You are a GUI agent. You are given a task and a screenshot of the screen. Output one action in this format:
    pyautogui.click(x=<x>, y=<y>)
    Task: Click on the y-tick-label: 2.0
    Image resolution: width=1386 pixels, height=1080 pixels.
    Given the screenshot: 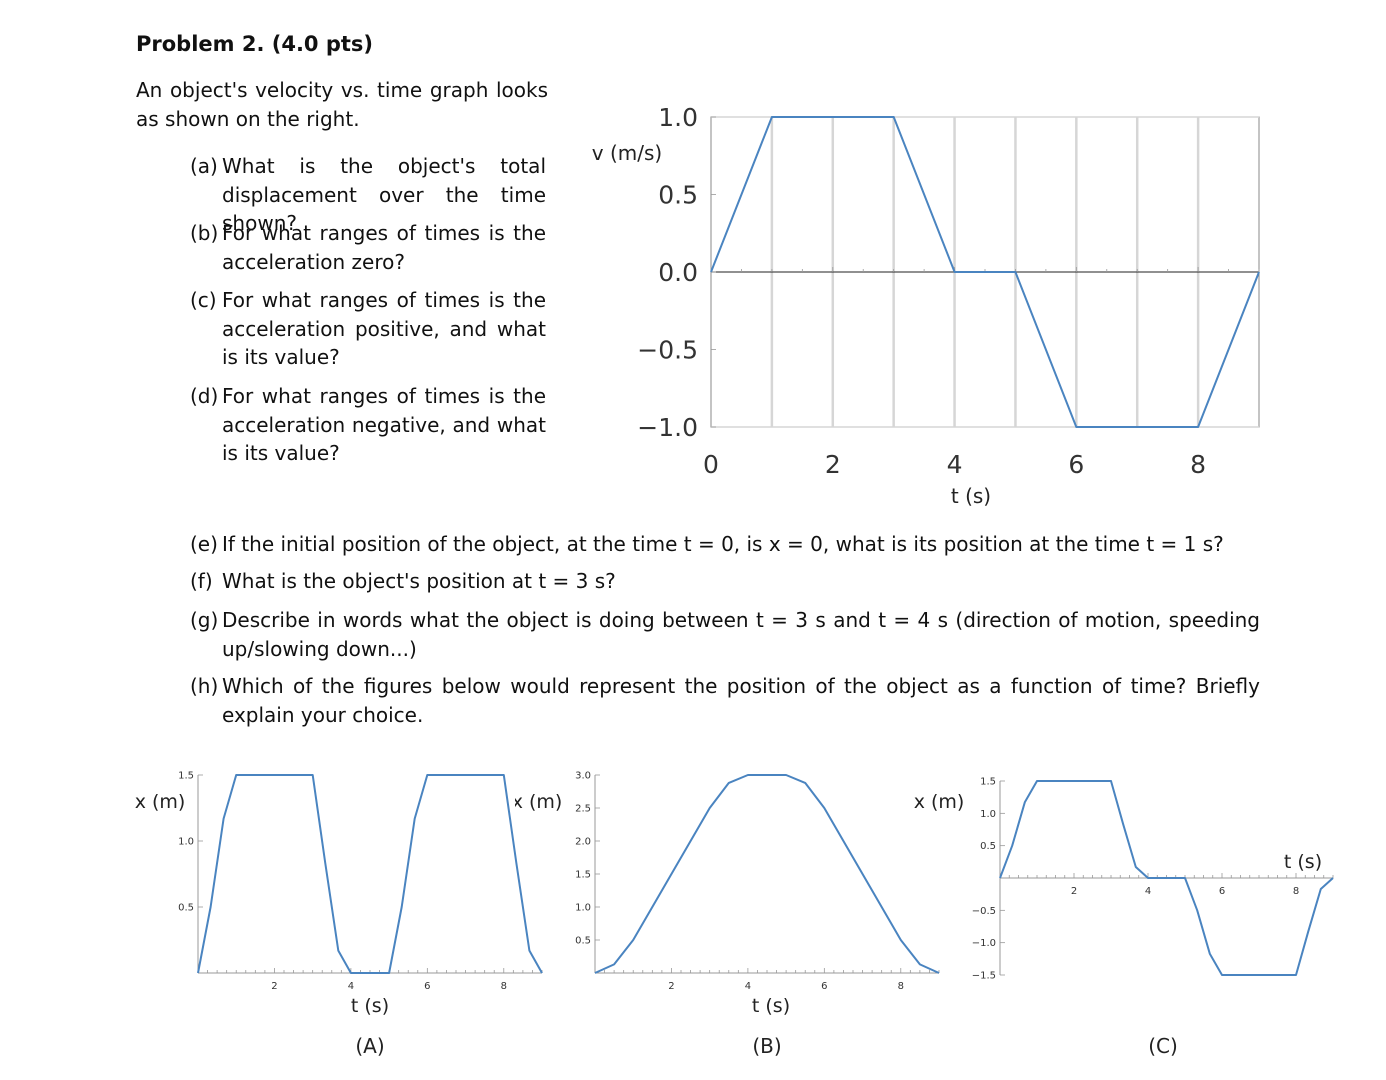 What is the action you would take?
    pyautogui.click(x=583, y=842)
    